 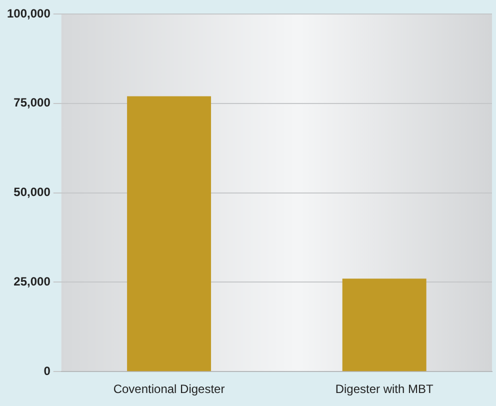 What do you see at coordinates (32, 281) in the screenshot?
I see `y-tick-label: 25,000` at bounding box center [32, 281].